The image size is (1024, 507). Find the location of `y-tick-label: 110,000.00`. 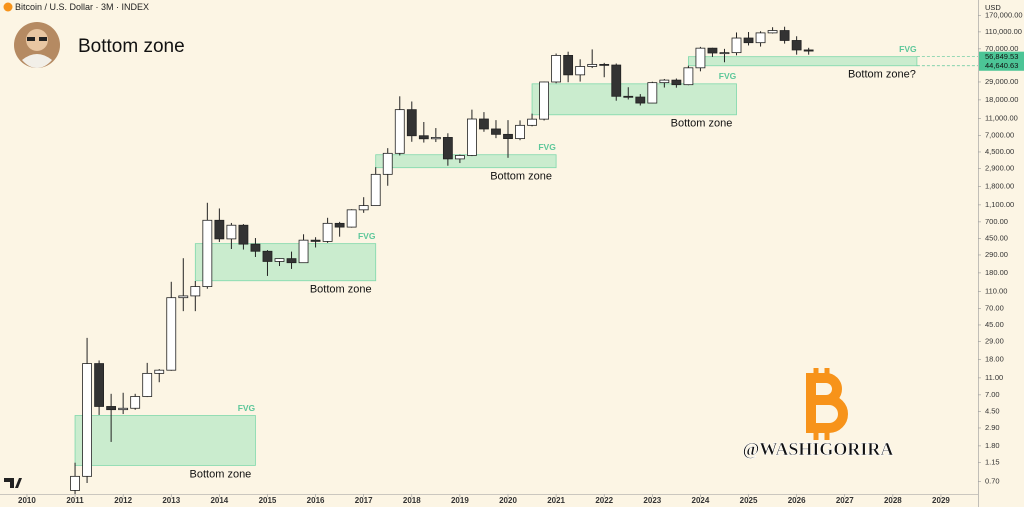

y-tick-label: 110,000.00 is located at coordinates (1003, 31).